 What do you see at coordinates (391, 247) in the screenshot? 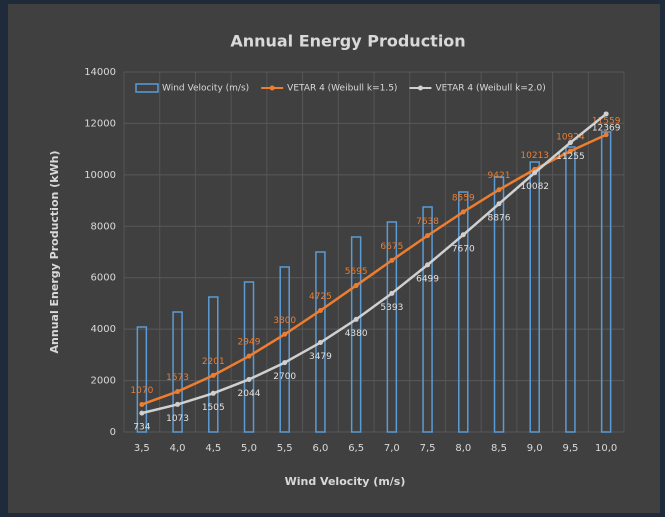
I see `data-label: 6675` at bounding box center [391, 247].